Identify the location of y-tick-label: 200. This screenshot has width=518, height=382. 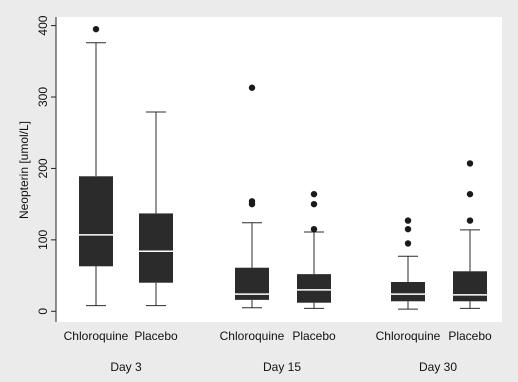
(43, 168).